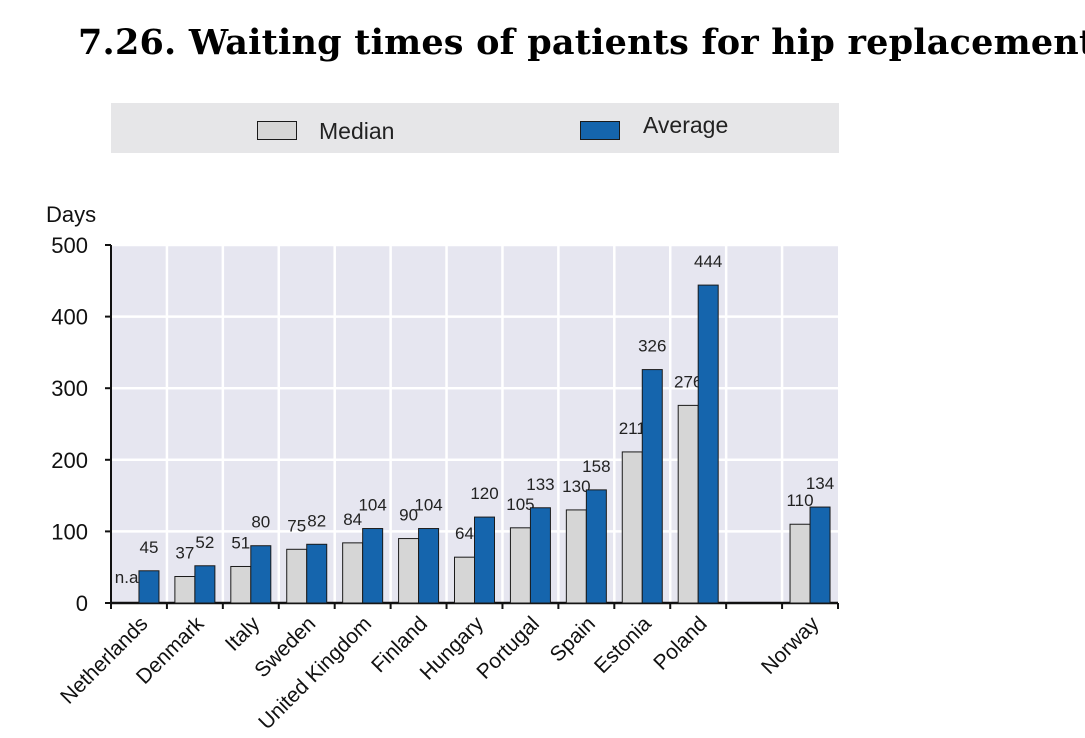 The image size is (1085, 738). I want to click on data-label-average: 82, so click(316, 520).